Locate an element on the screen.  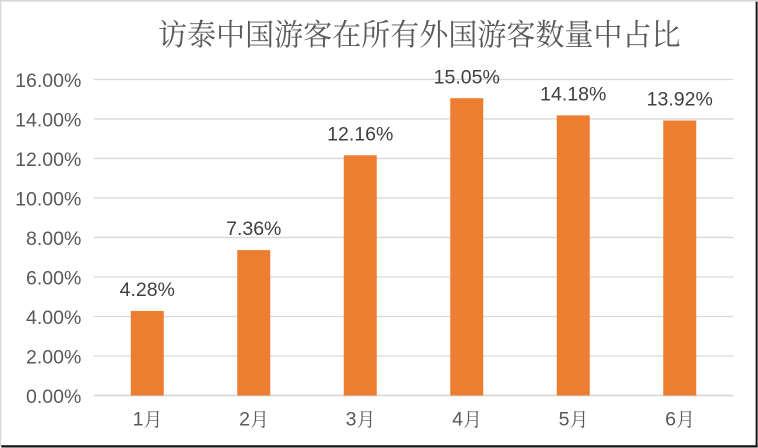
svg-text: 6.00% is located at coordinates (53, 278).